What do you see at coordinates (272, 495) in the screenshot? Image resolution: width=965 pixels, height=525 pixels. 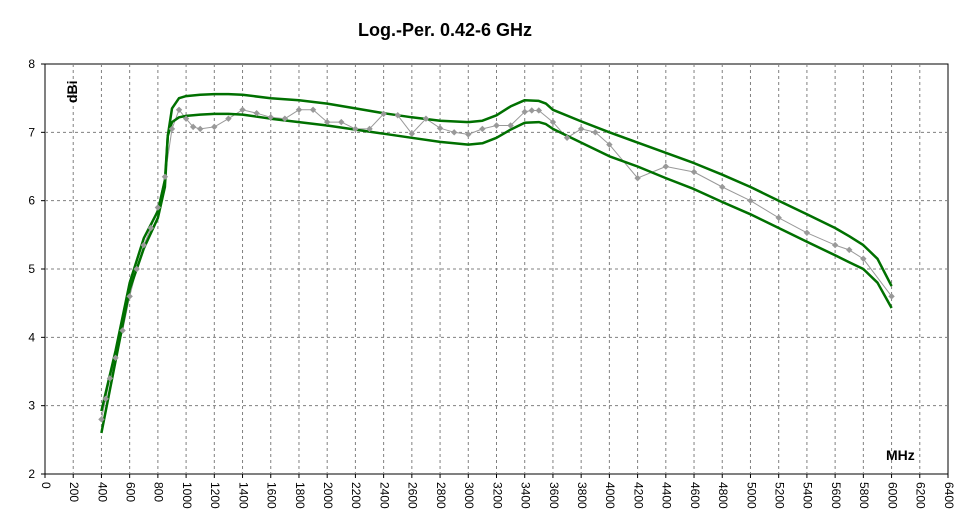 I see `x-tick-label: 1600` at bounding box center [272, 495].